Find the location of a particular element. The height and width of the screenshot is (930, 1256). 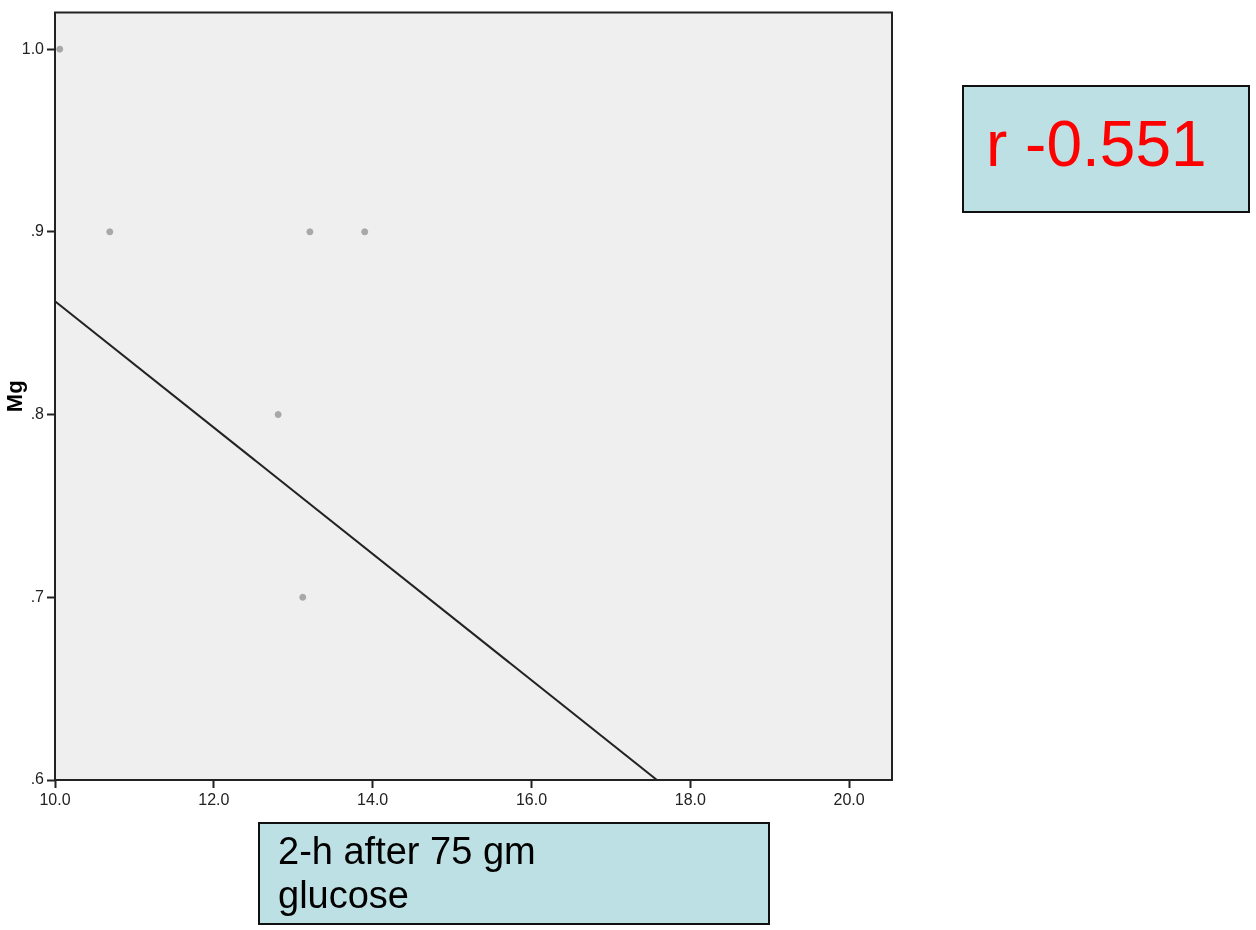

x-tick-label: 14.0 is located at coordinates (373, 800).